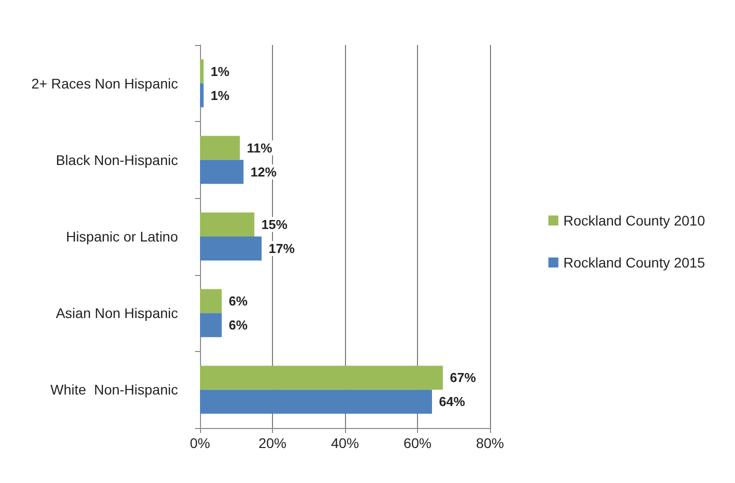  Describe the element at coordinates (117, 160) in the screenshot. I see `y-tick-label: Black Non-Hispanic` at that location.